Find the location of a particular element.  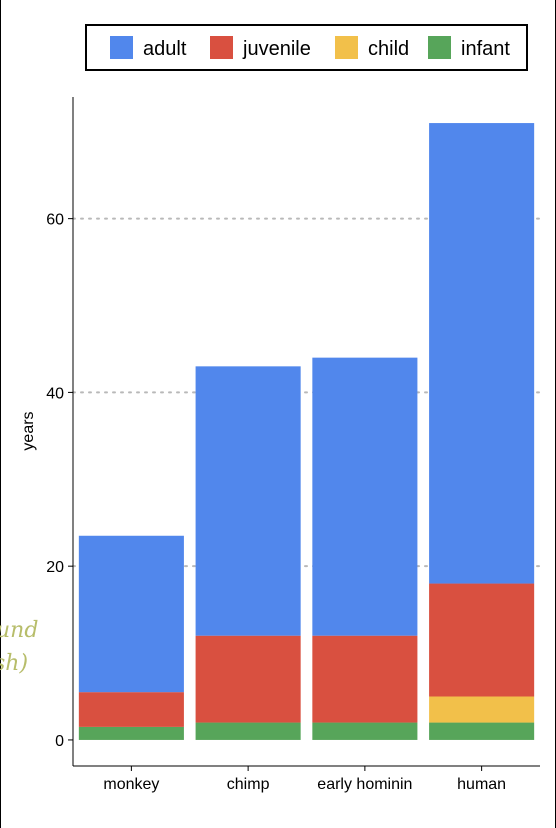

y-tick-label: 0 is located at coordinates (59, 741).